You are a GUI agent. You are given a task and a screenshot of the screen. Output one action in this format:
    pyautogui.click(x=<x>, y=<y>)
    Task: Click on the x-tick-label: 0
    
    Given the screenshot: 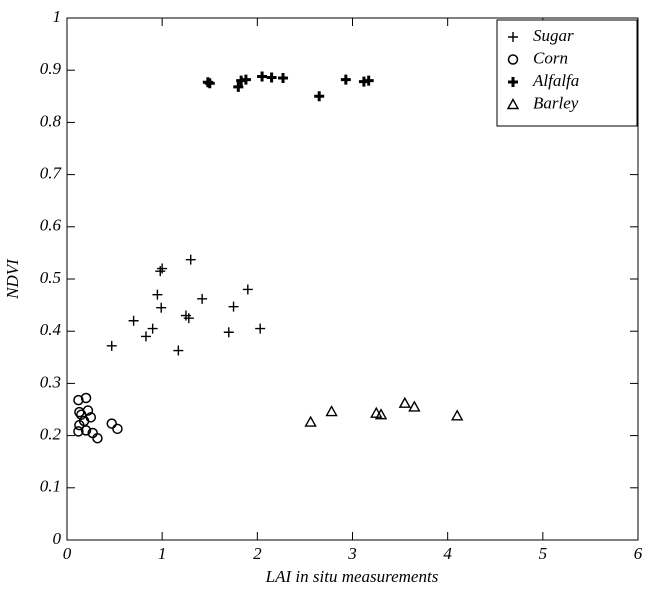 What is the action you would take?
    pyautogui.click(x=67, y=553)
    